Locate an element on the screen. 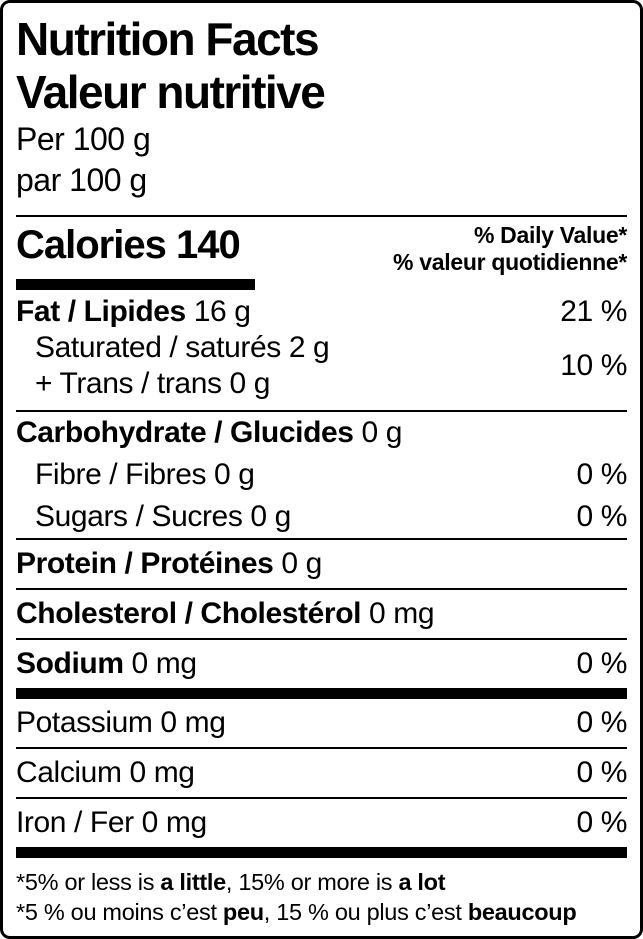 This screenshot has width=643, height=939. nutrient-name-amount: Carbohydrate / Glucides 0 g is located at coordinates (209, 433).